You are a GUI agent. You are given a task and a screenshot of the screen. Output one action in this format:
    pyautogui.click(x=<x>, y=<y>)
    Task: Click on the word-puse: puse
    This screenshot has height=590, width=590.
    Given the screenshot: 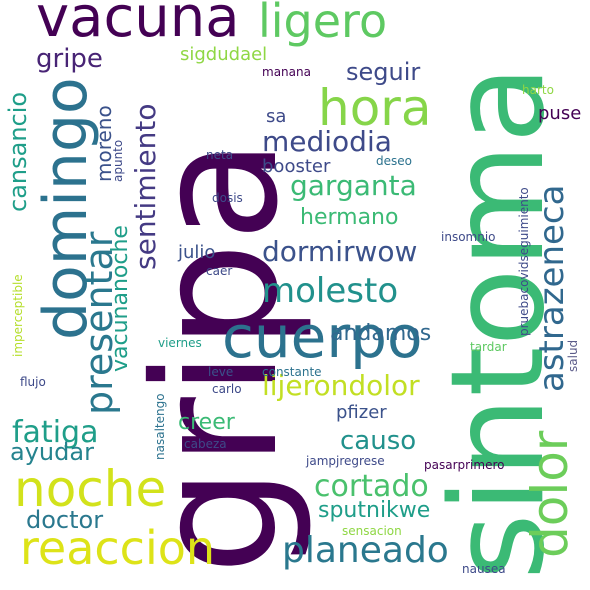 What is the action you would take?
    pyautogui.click(x=560, y=113)
    